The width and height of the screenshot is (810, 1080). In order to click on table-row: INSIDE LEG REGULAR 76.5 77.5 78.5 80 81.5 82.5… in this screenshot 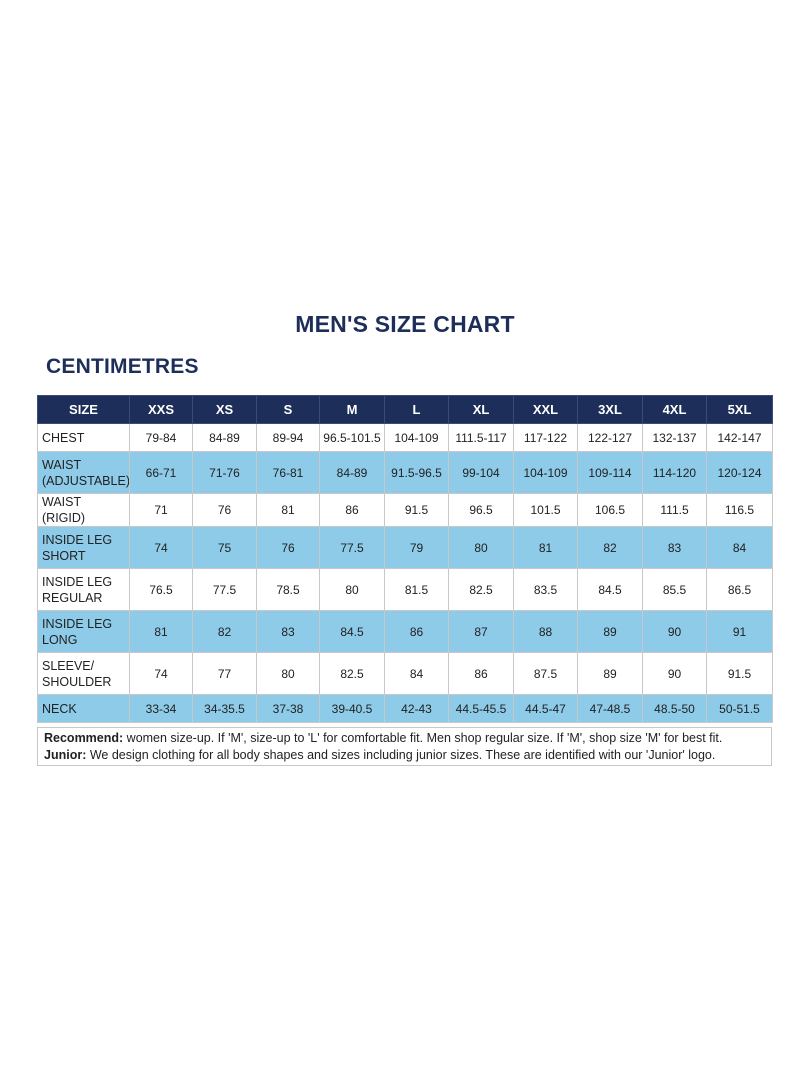, I will do `click(405, 589)`.